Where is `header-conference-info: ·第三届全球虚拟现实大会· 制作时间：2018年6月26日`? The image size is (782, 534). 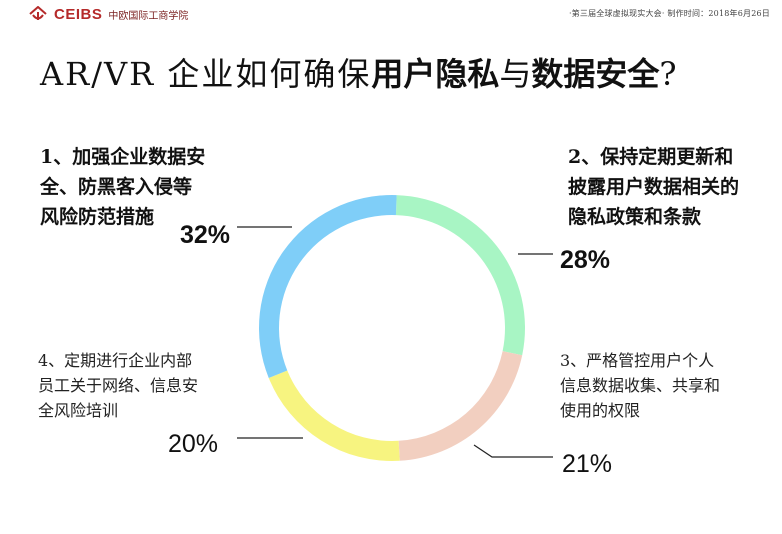
header-conference-info: ·第三届全球虚拟现实大会· 制作时间：2018年6月26日 is located at coordinates (669, 13).